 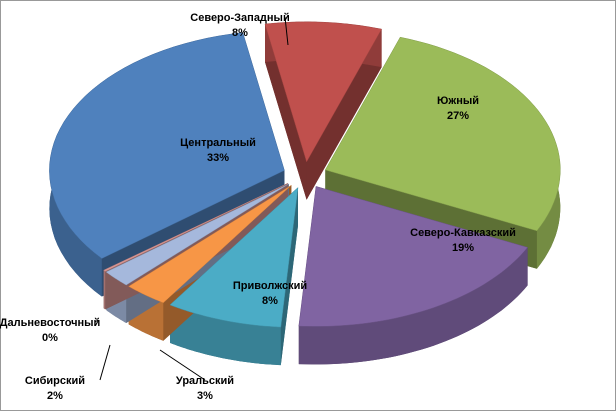 What do you see at coordinates (239, 18) in the screenshot?
I see `slice-label: Северо-Западный` at bounding box center [239, 18].